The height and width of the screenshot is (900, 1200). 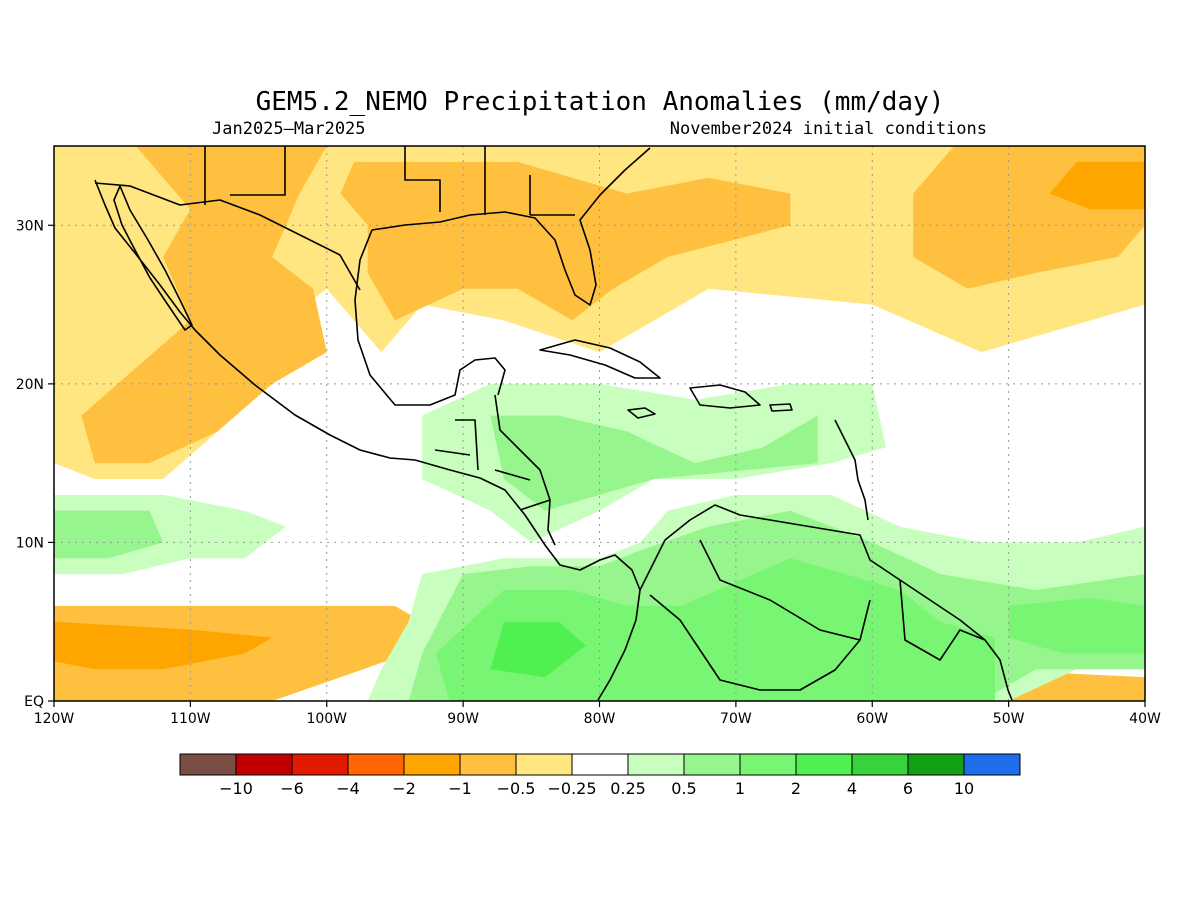 I want to click on coastline-lesser-antilles, so click(x=851, y=470).